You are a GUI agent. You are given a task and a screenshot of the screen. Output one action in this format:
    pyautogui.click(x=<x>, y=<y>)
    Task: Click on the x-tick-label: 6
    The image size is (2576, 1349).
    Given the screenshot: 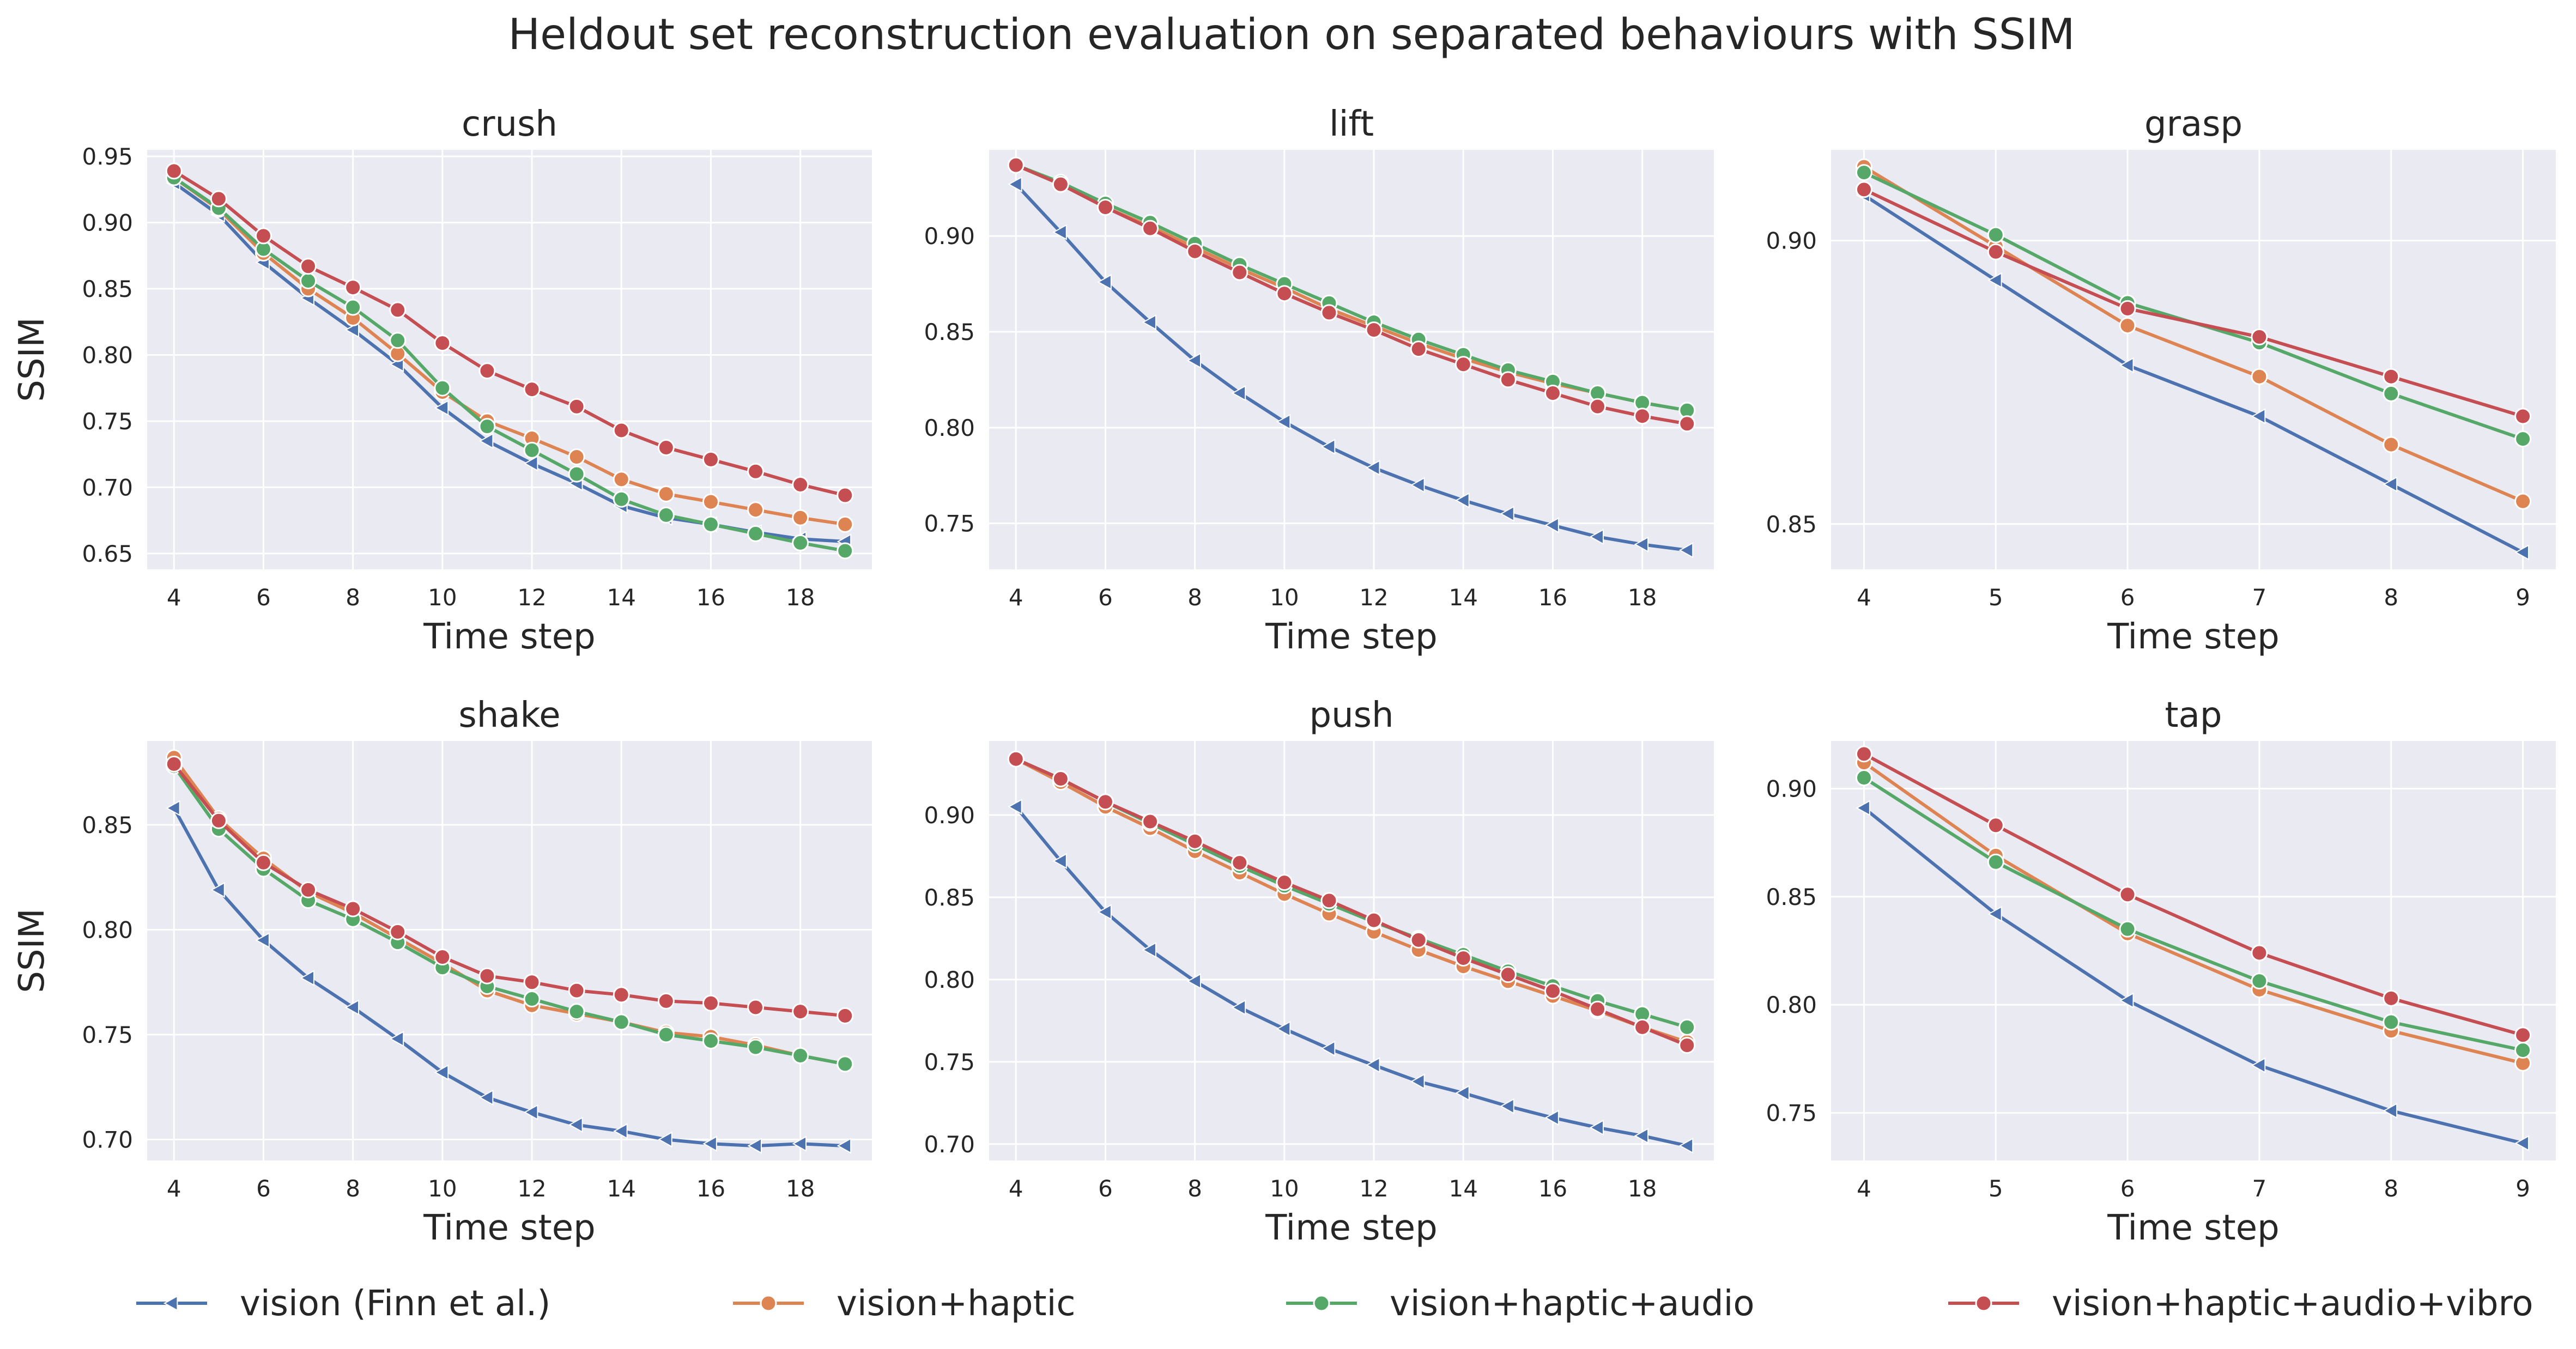 What is the action you would take?
    pyautogui.click(x=2127, y=597)
    